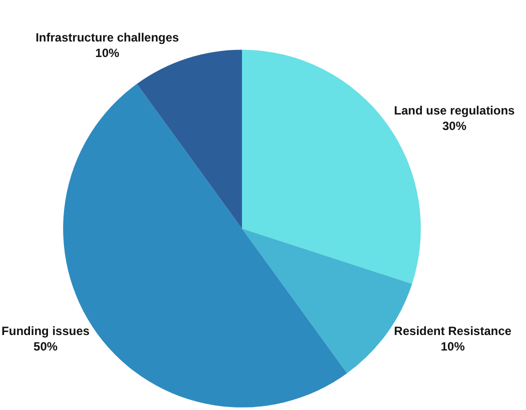 The width and height of the screenshot is (526, 410). Describe the element at coordinates (108, 37) in the screenshot. I see `slice-label: Infrastructure challenges` at that location.